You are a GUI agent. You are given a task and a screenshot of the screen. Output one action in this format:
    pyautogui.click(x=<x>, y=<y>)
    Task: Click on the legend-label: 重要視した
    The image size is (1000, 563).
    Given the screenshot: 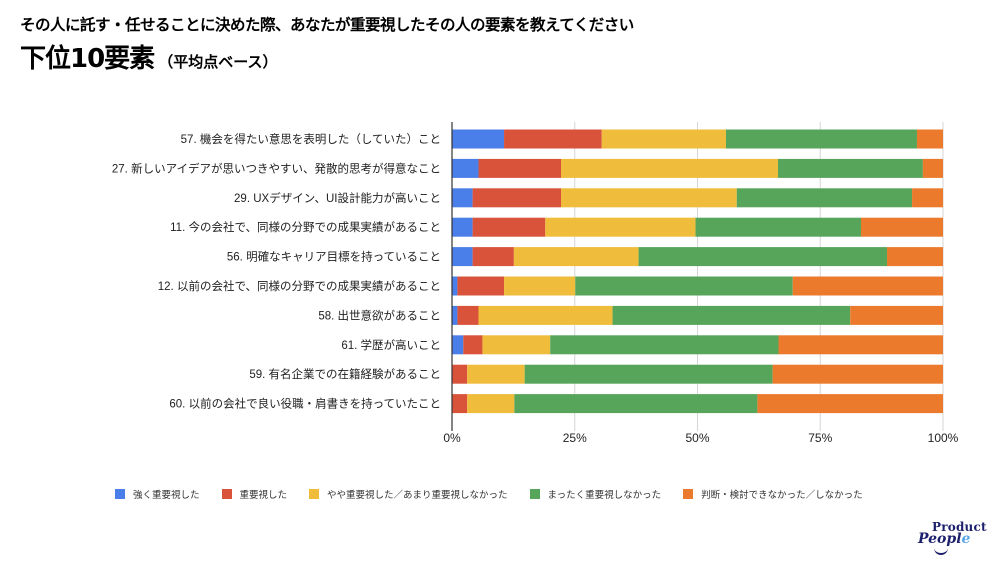 What is the action you would take?
    pyautogui.click(x=263, y=495)
    